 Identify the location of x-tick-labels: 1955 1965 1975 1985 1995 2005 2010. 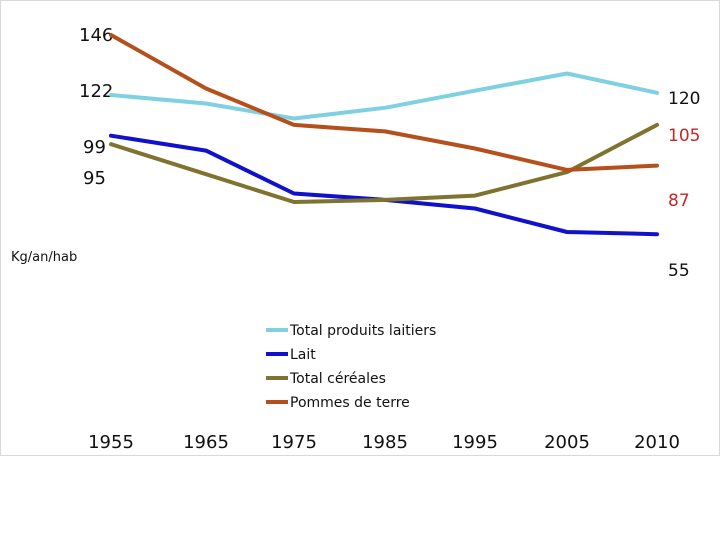
(384, 442).